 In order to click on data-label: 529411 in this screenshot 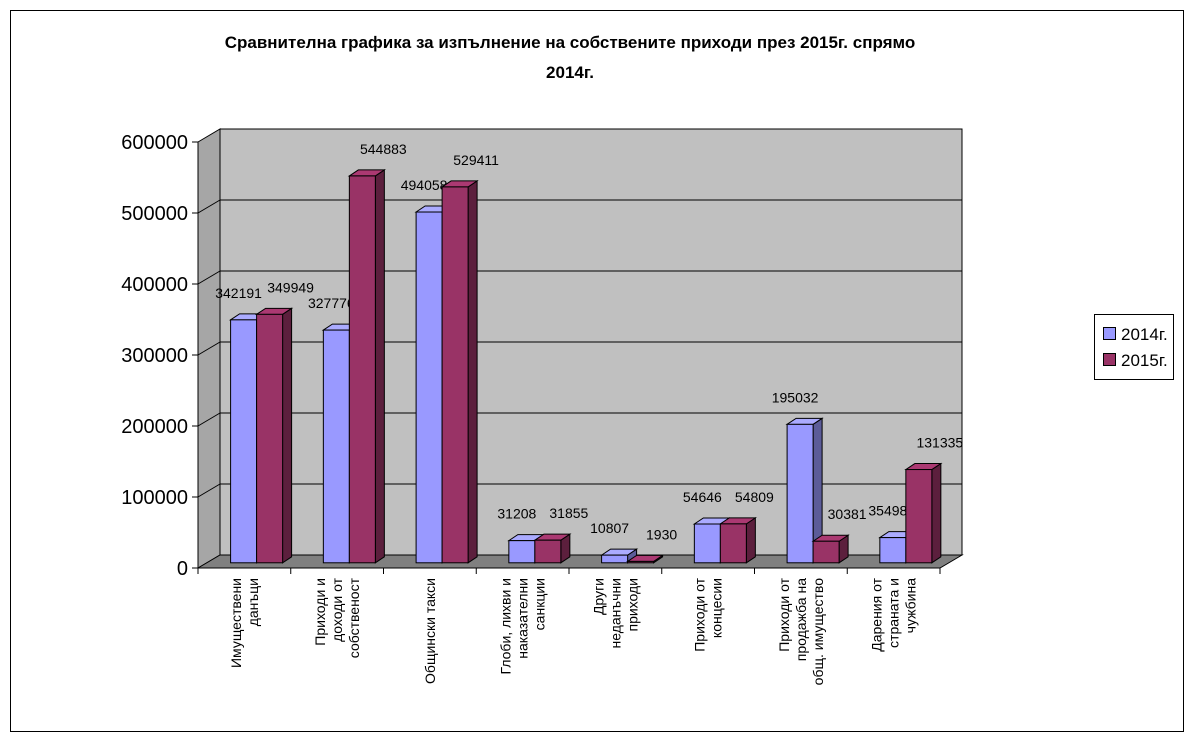, I will do `click(476, 160)`.